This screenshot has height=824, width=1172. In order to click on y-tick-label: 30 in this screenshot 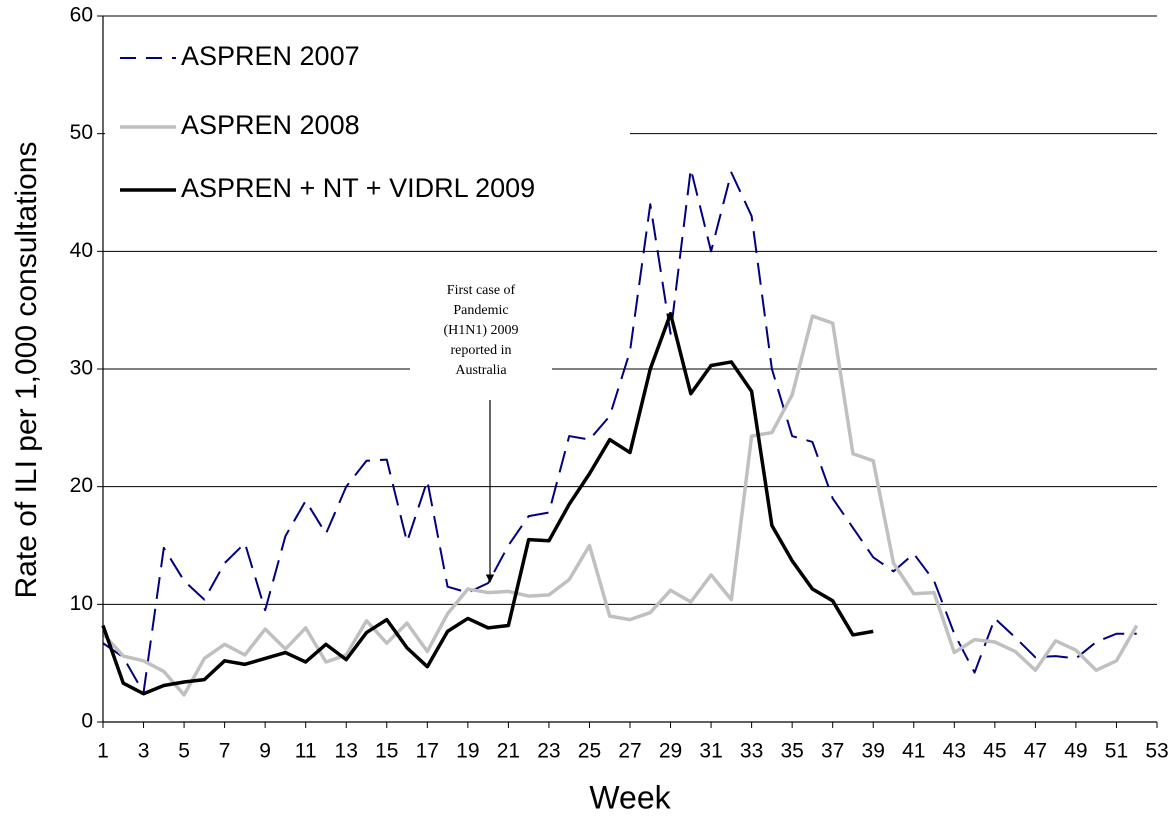, I will do `click(81, 368)`.